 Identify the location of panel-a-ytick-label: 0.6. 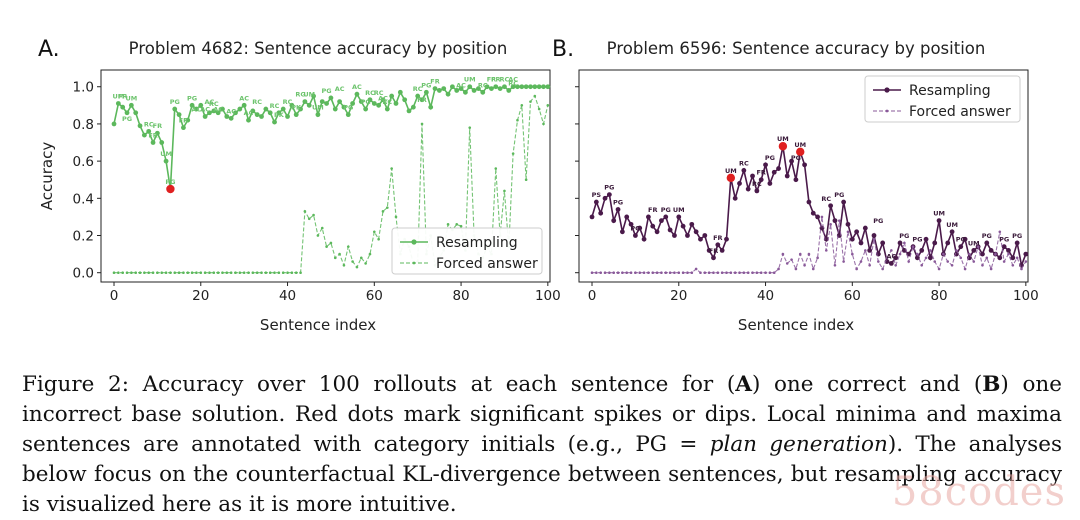
(83, 162).